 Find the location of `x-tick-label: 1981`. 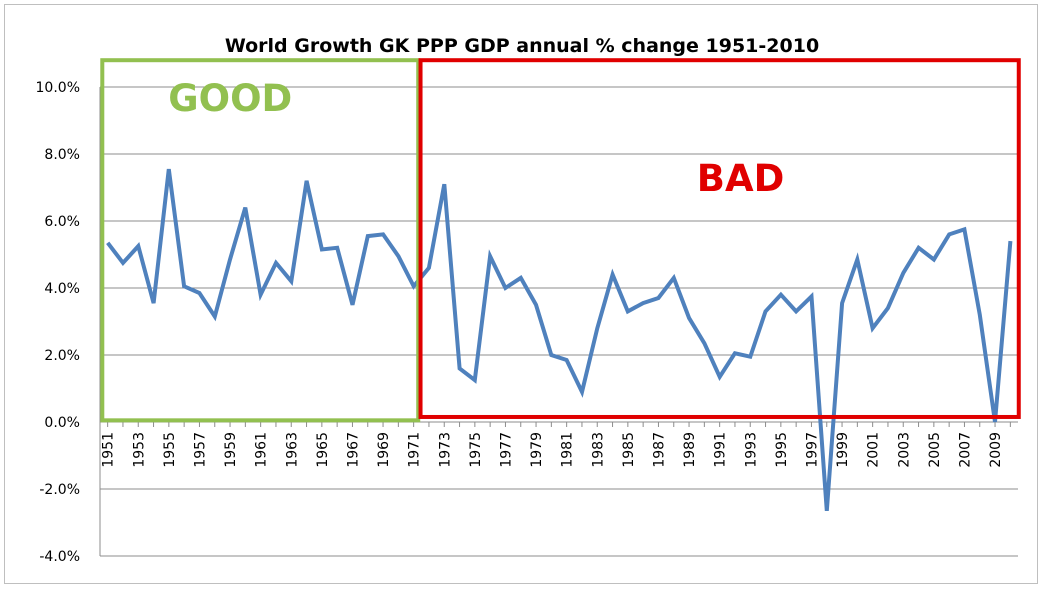

x-tick-label: 1981 is located at coordinates (568, 450).